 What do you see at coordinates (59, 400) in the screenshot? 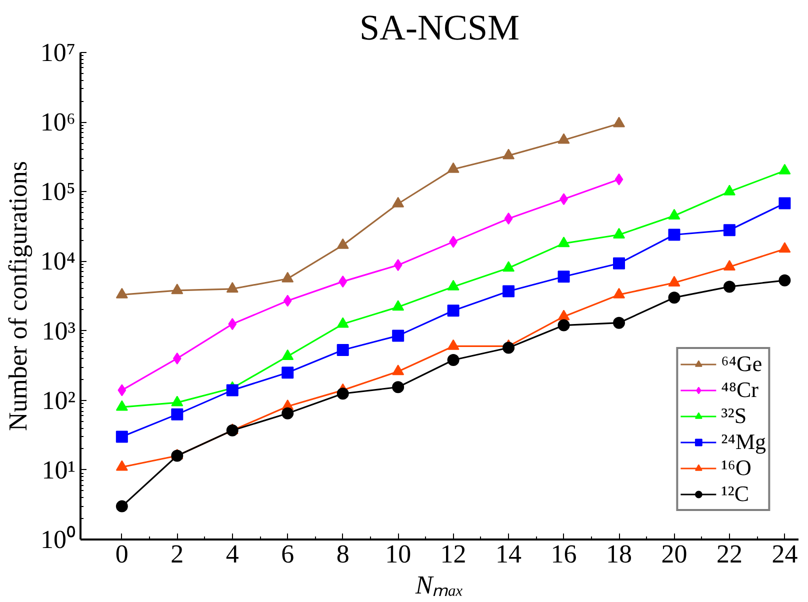
I see `y-tick-label: 10²` at bounding box center [59, 400].